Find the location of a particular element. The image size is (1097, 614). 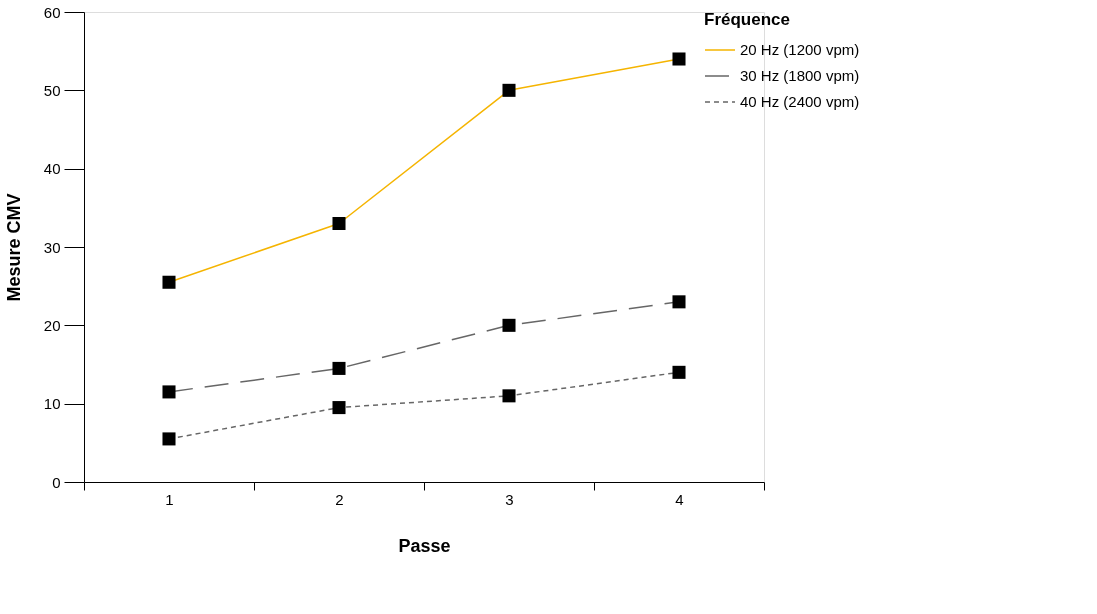

legend-label: 20 Hz (1200 vpm) is located at coordinates (800, 49).